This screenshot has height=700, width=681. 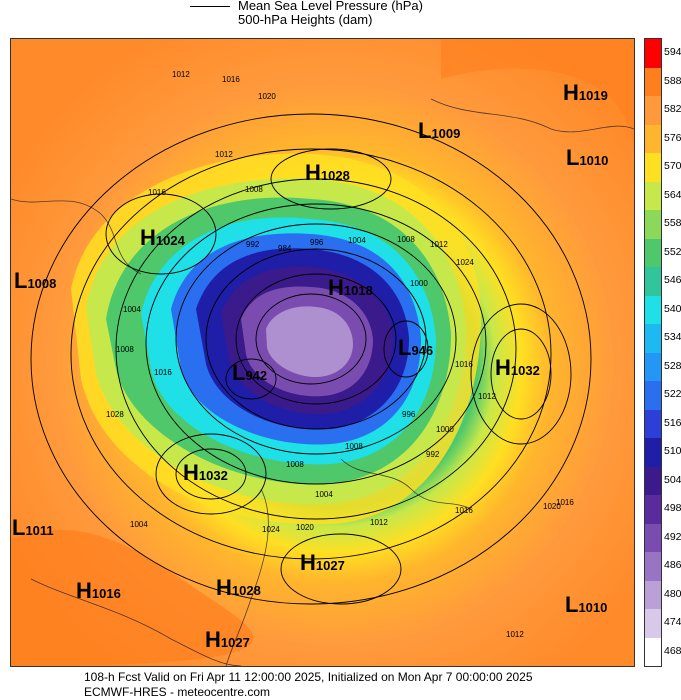 What do you see at coordinates (256, 375) in the screenshot?
I see `pressure-center-value: 942` at bounding box center [256, 375].